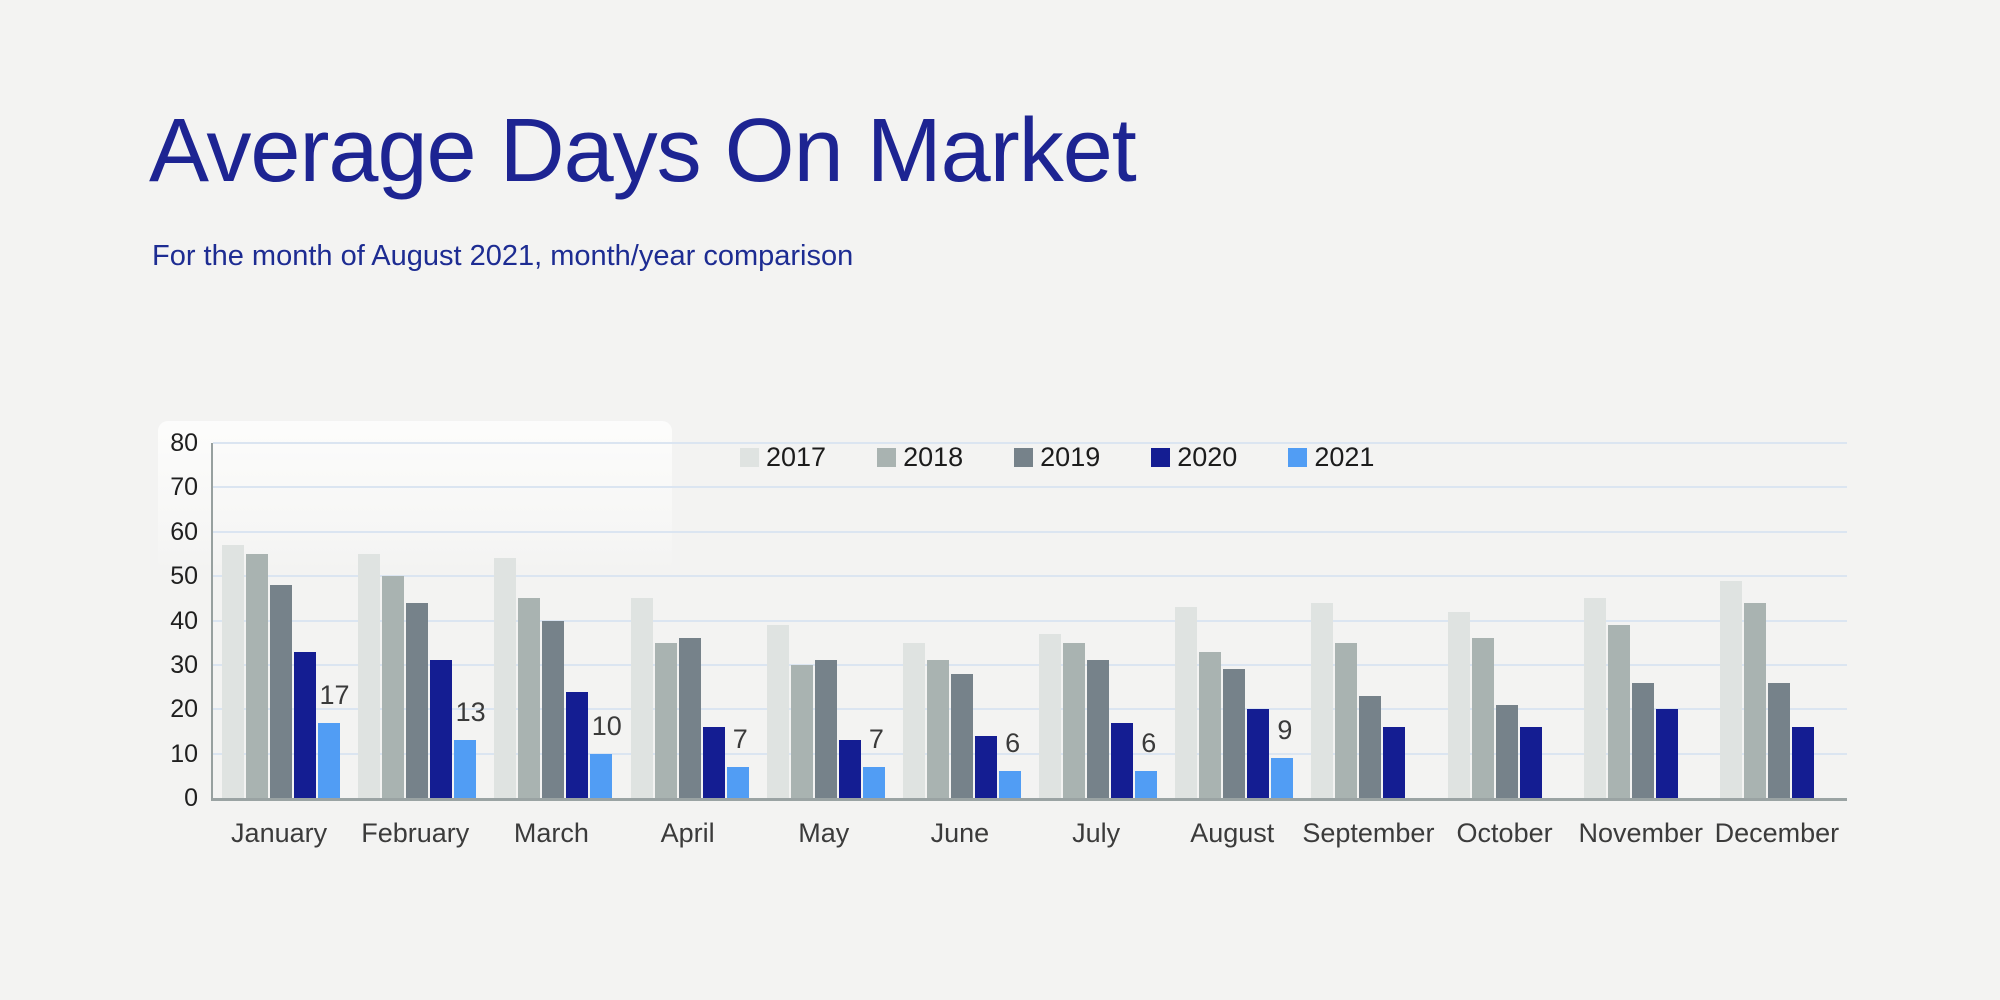  Describe the element at coordinates (796, 457) in the screenshot. I see `legend-label: 2017` at that location.